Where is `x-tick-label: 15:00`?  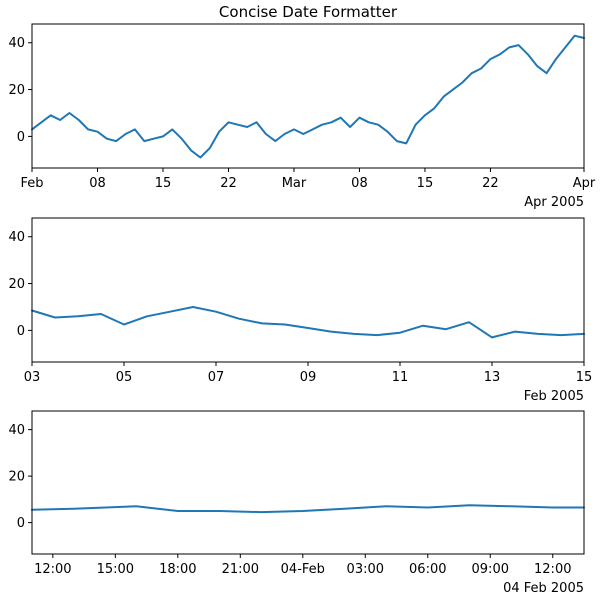
x-tick-label: 15:00 is located at coordinates (115, 569).